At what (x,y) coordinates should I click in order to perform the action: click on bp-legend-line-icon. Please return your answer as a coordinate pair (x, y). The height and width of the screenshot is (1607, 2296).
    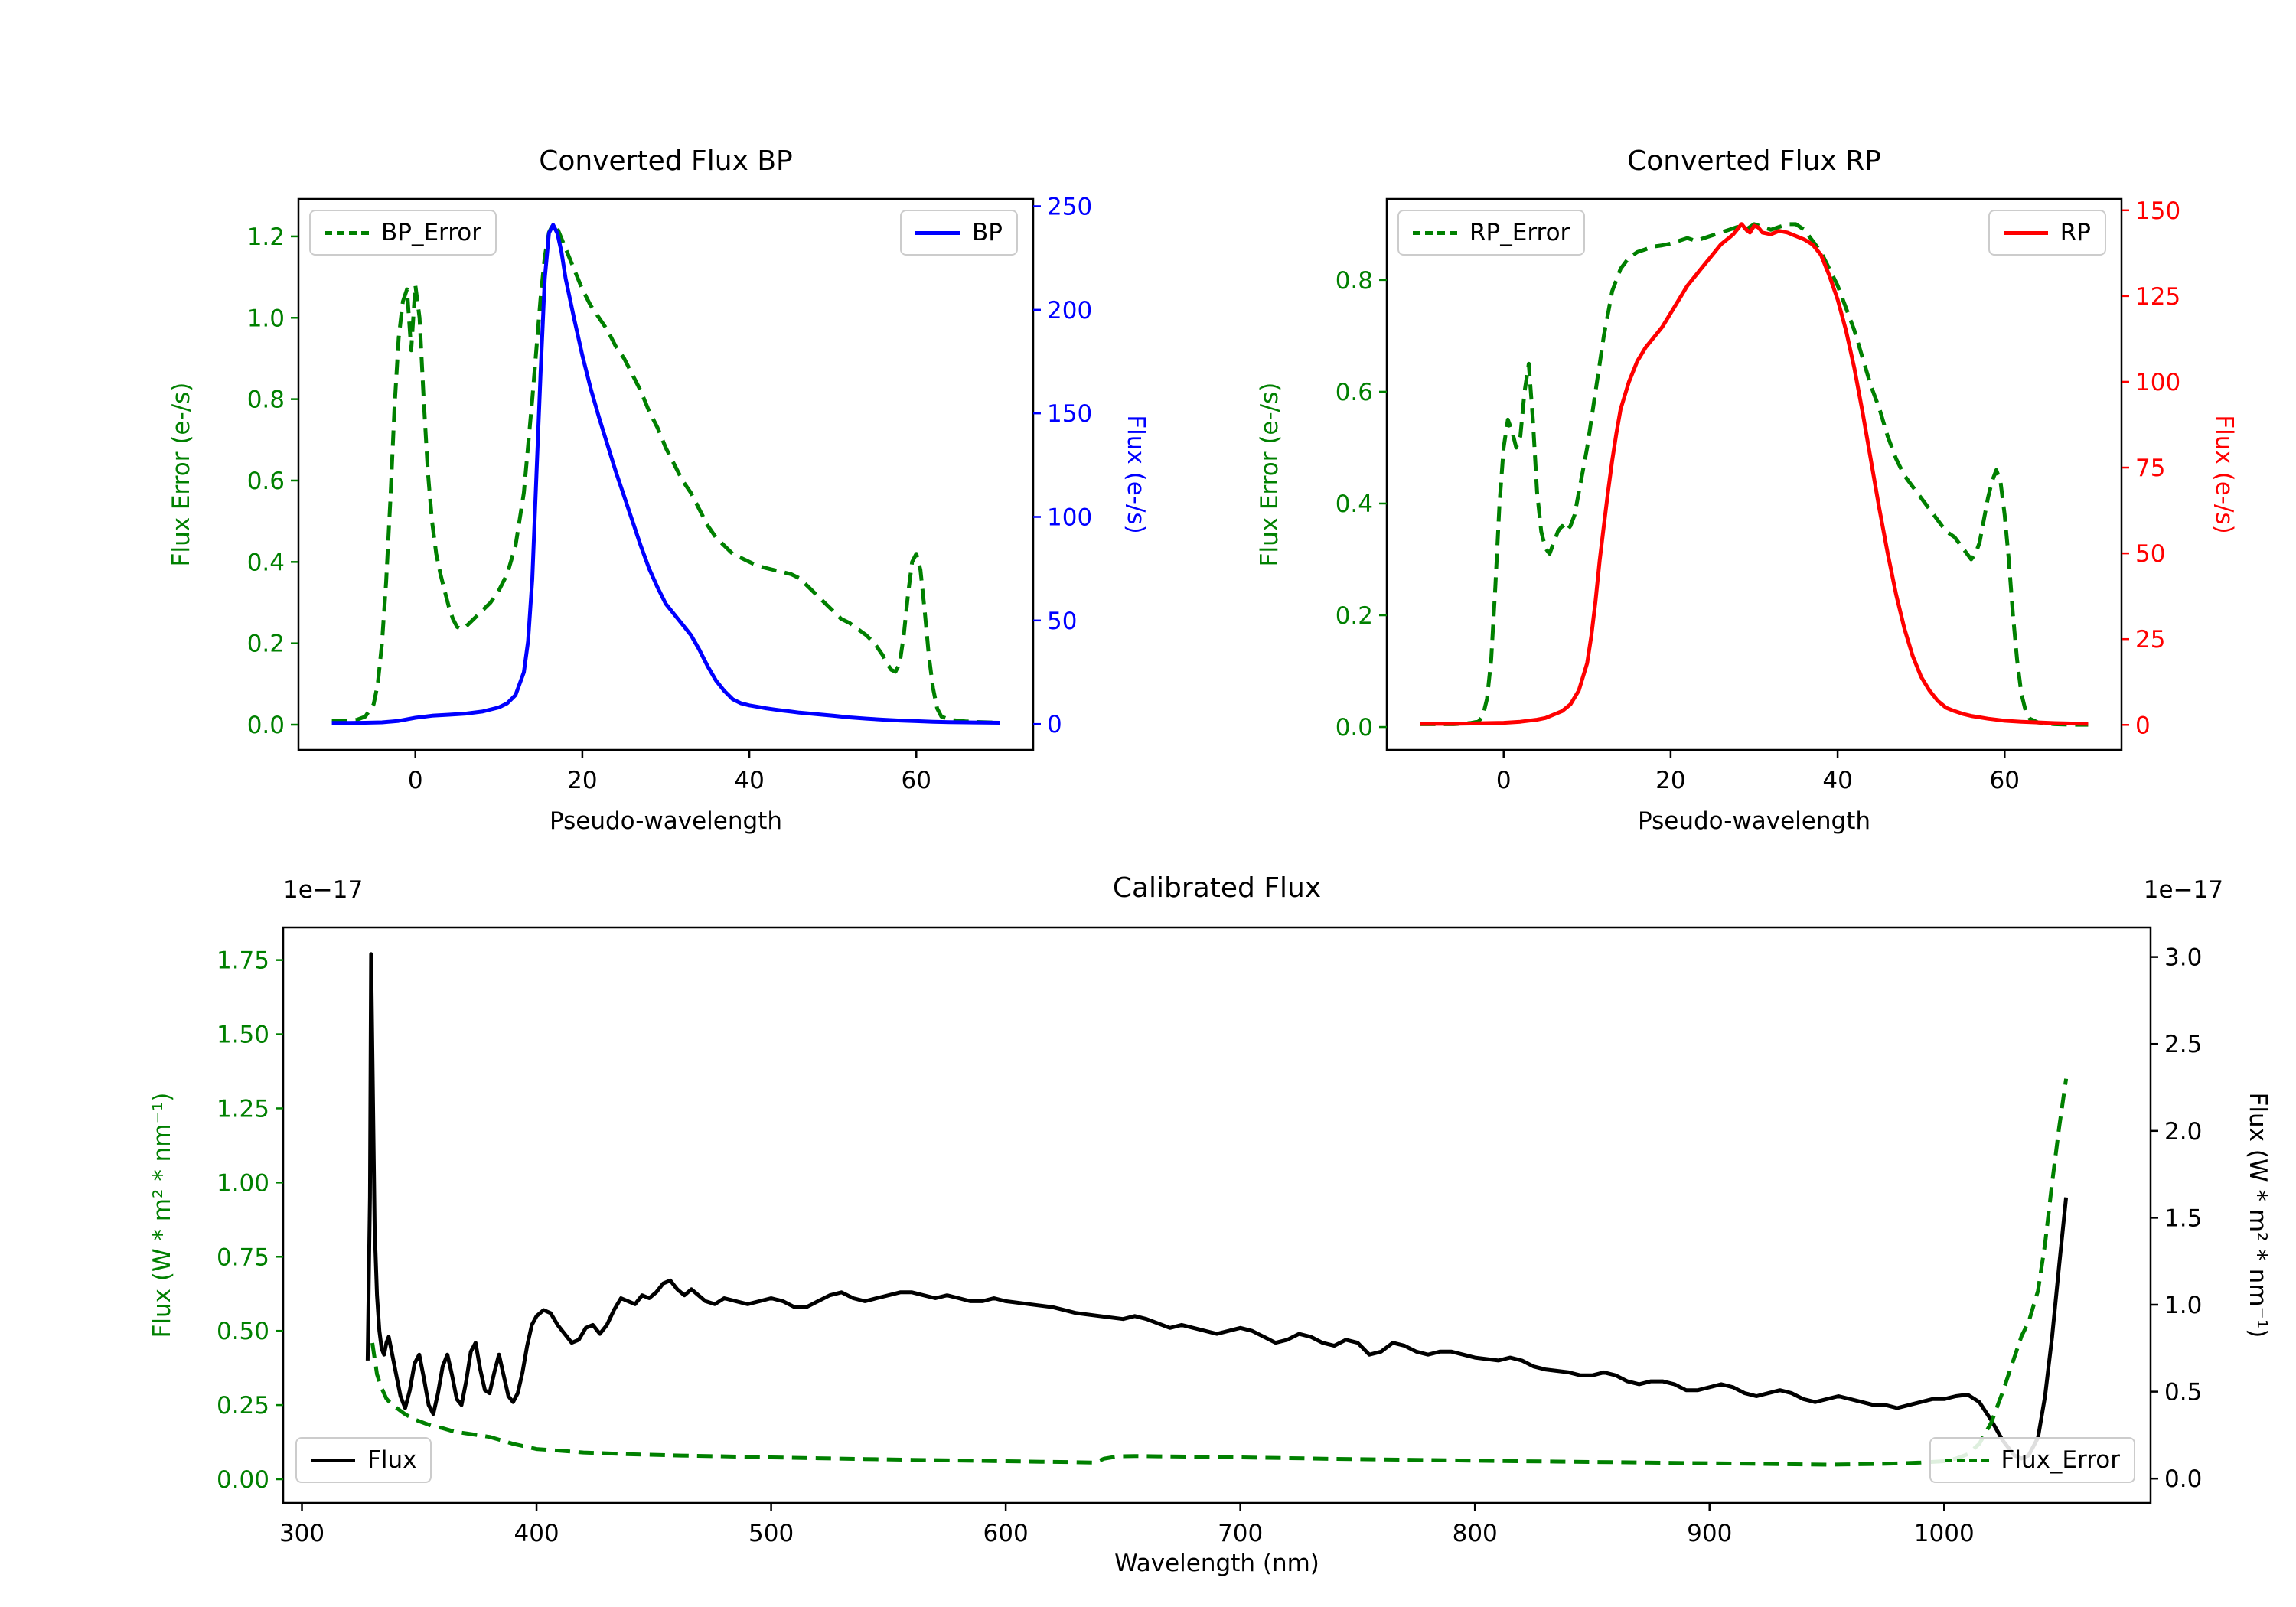
    Looking at the image, I should click on (937, 232).